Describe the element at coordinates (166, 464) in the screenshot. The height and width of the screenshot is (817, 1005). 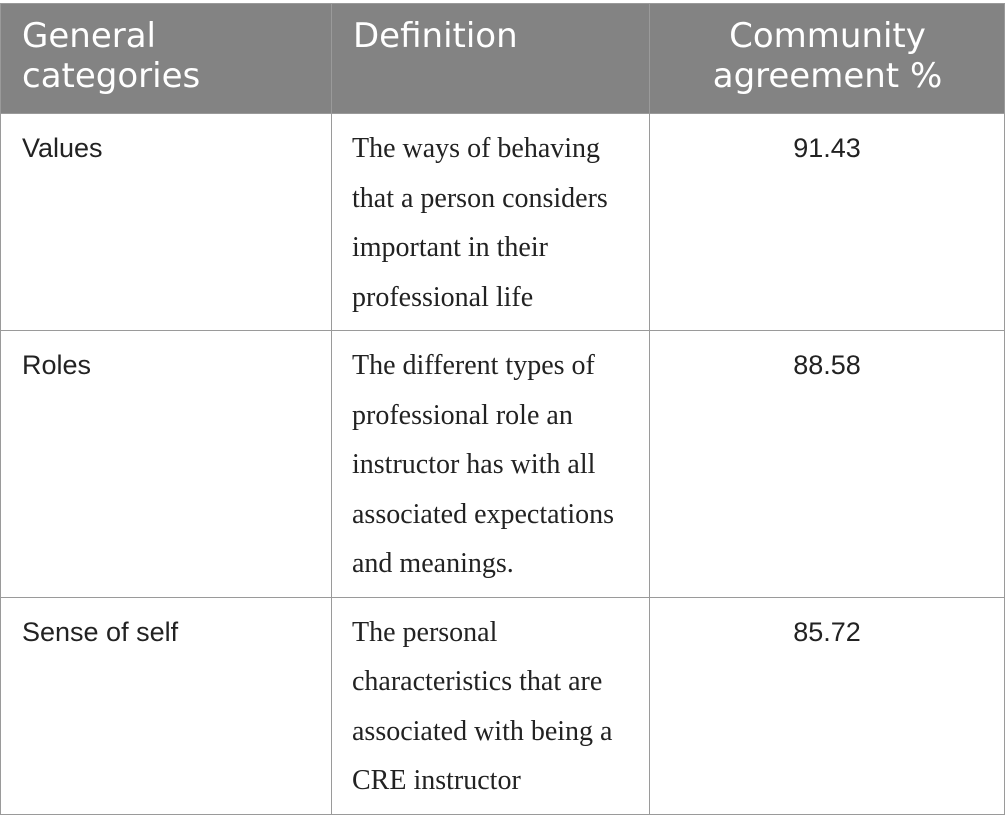
I see `category-cell: Roles` at that location.